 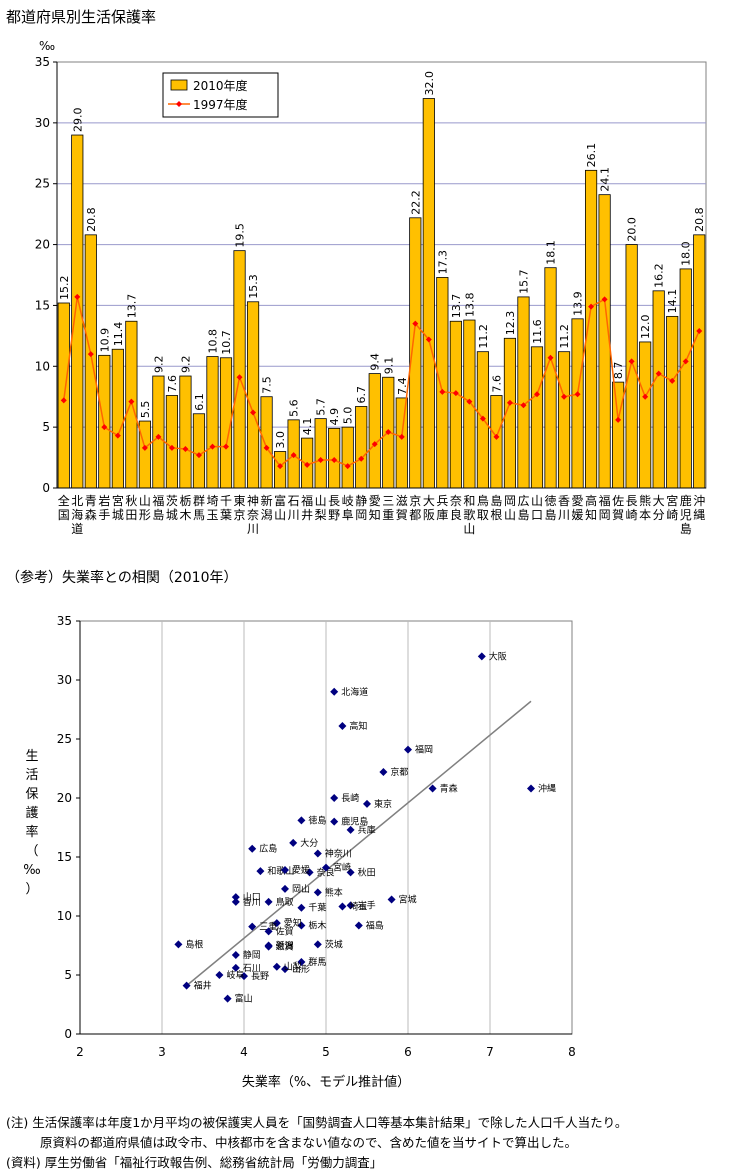 What do you see at coordinates (194, 1162) in the screenshot?
I see `note-source: (資料) 厚生労働省「福祉行政報告例、総務省統計局「労働力調査」` at bounding box center [194, 1162].